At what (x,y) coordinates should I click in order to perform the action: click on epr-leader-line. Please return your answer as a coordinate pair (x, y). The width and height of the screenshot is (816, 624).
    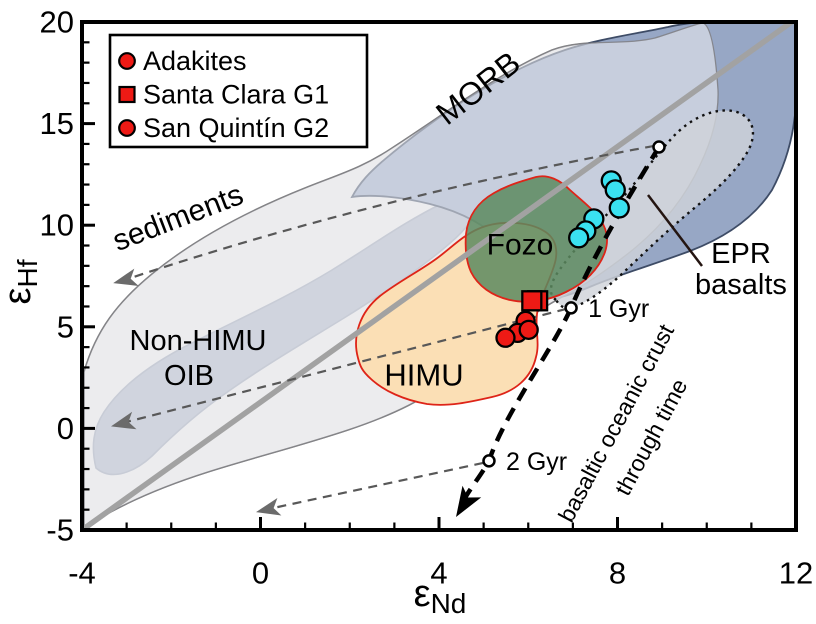
    Looking at the image, I should click on (675, 230).